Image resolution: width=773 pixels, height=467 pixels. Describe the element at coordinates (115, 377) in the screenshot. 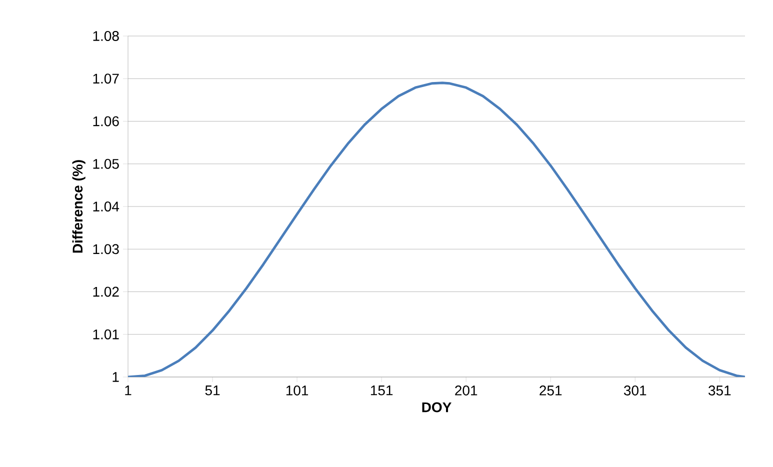

I see `y-tick-label: 1` at that location.